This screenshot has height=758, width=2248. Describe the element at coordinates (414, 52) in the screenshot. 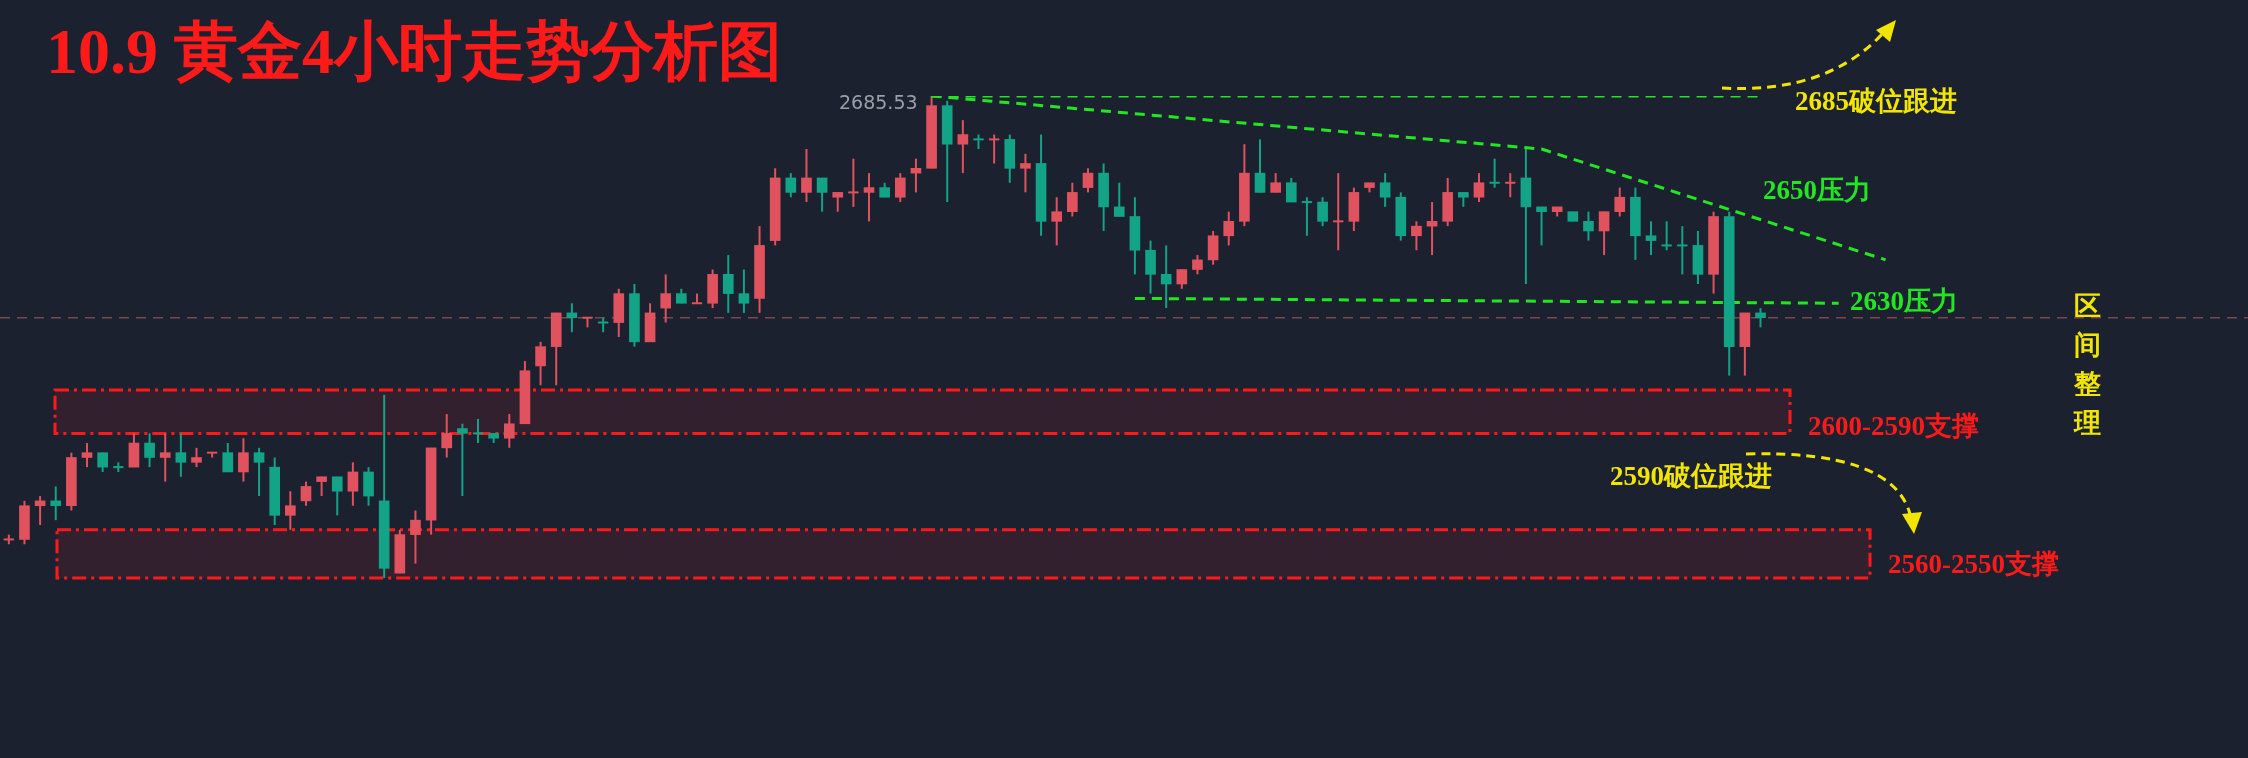

I see `chart-title: 10.9 黄金4小时走势分析图` at that location.